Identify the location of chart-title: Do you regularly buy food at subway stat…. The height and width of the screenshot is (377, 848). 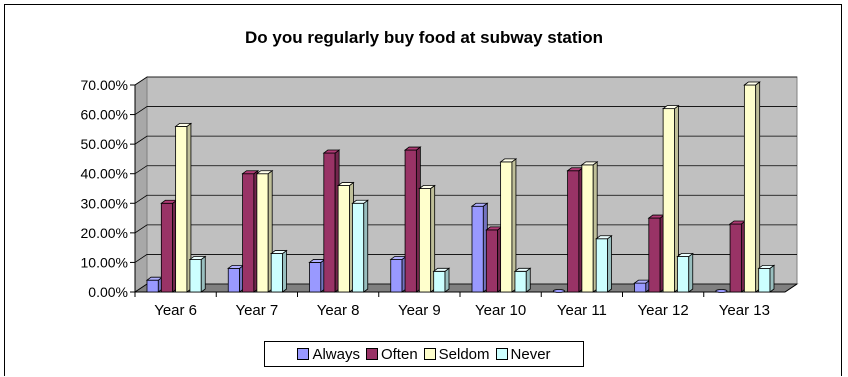
(424, 37).